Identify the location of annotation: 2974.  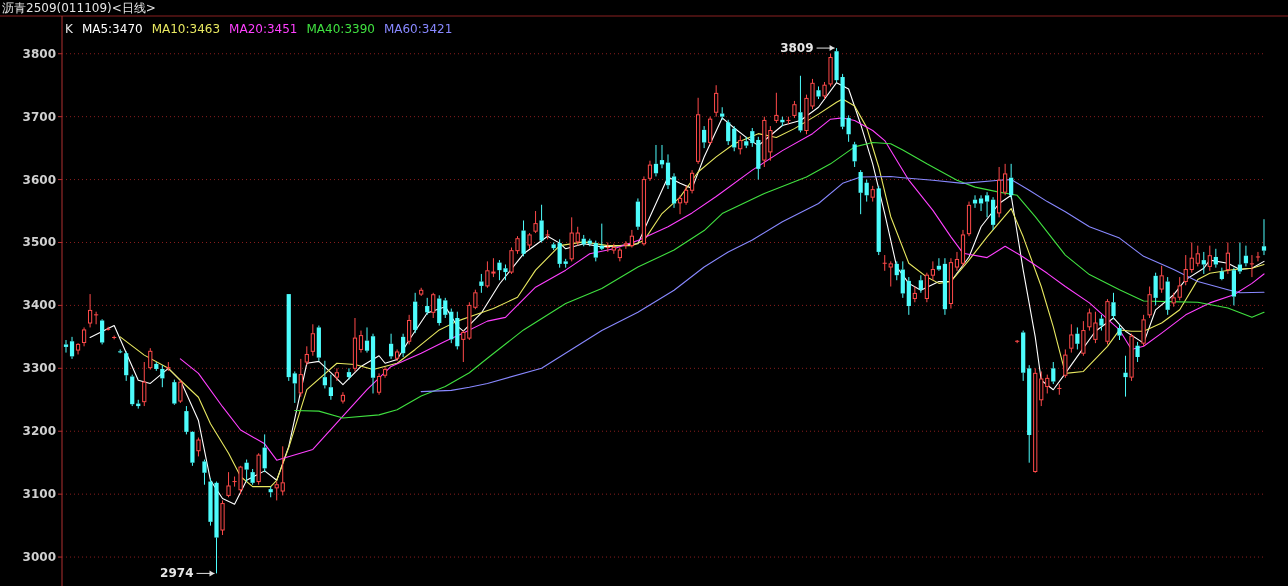
(177, 573).